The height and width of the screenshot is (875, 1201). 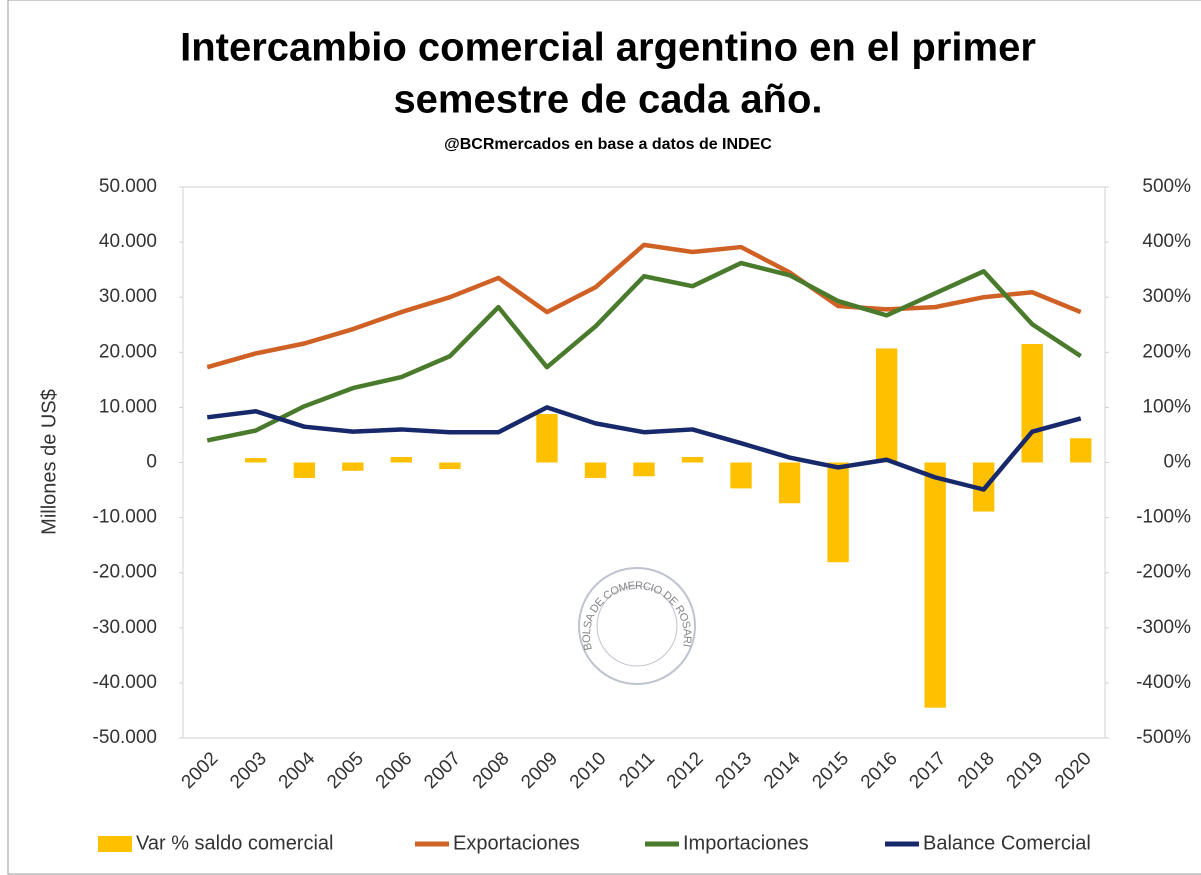 What do you see at coordinates (1166, 296) in the screenshot?
I see `y2-tick-label: 300%` at bounding box center [1166, 296].